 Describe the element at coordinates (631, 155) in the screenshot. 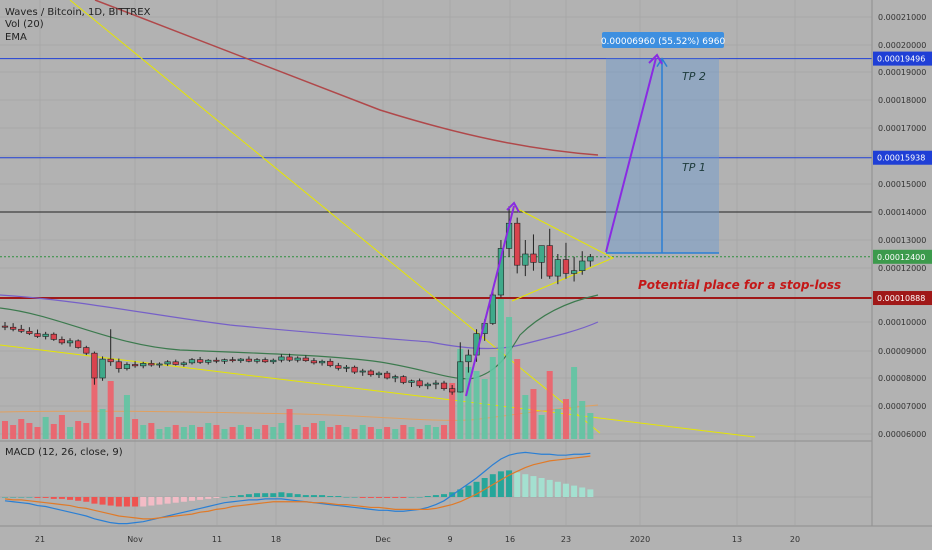

I see `projection-arrow` at that location.